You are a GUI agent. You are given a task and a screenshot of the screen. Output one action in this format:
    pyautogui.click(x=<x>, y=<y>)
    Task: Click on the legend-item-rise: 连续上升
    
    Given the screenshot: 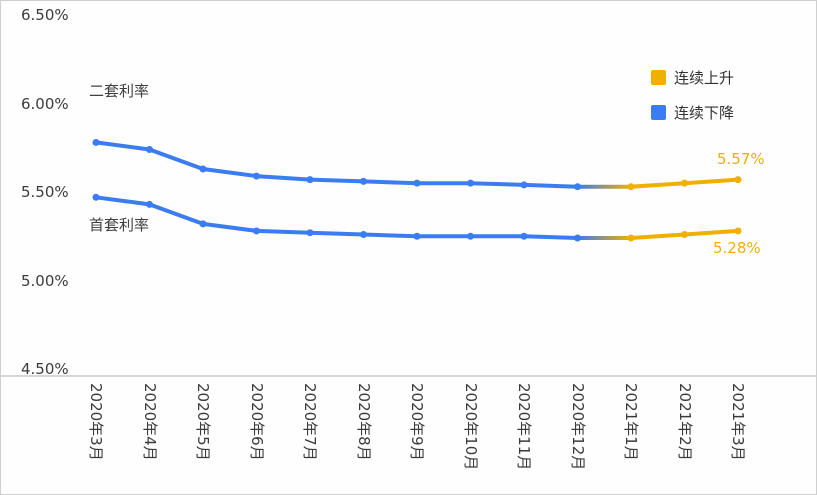 What is the action you would take?
    pyautogui.click(x=692, y=77)
    